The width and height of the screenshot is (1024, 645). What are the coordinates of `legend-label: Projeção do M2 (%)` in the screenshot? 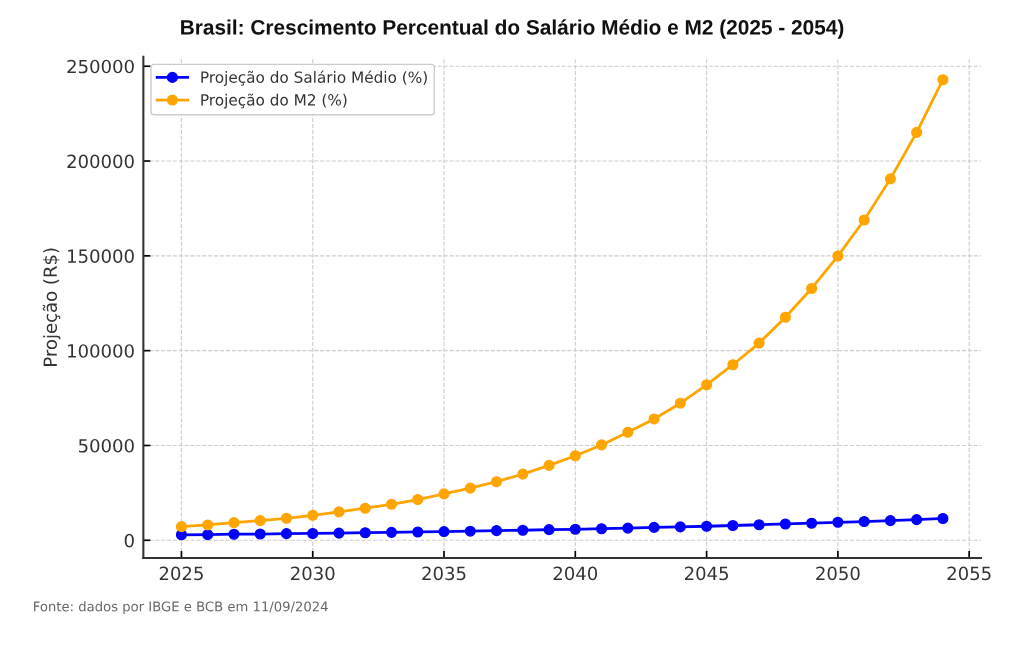 It's located at (274, 101).